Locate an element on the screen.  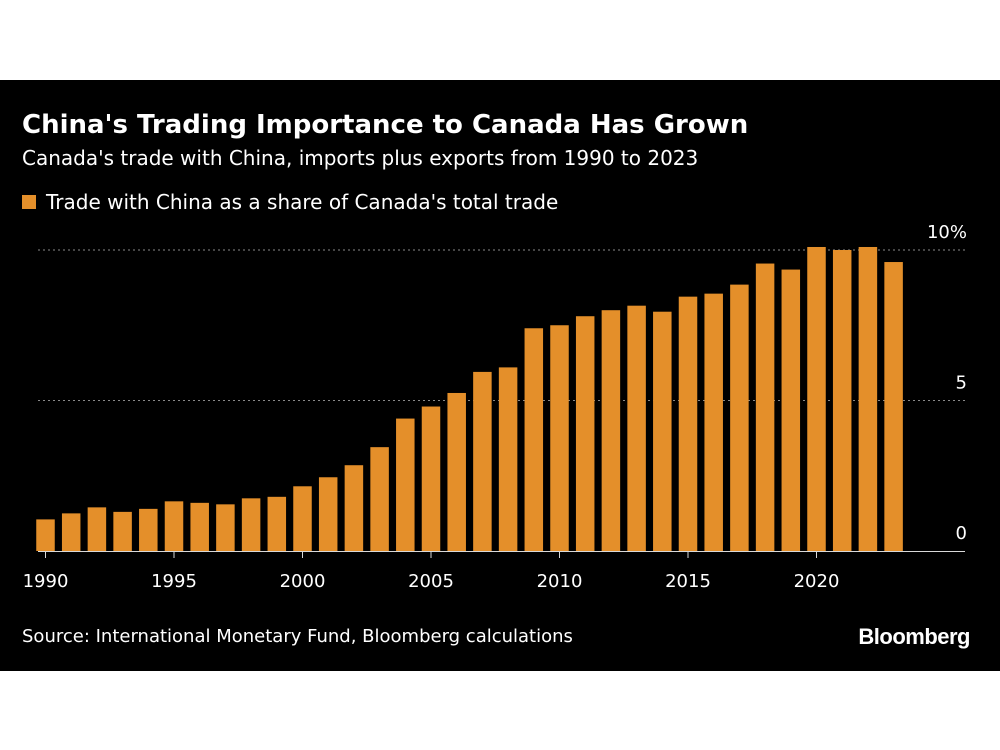
bloomberg-logo: Bloomberg is located at coordinates (914, 636).